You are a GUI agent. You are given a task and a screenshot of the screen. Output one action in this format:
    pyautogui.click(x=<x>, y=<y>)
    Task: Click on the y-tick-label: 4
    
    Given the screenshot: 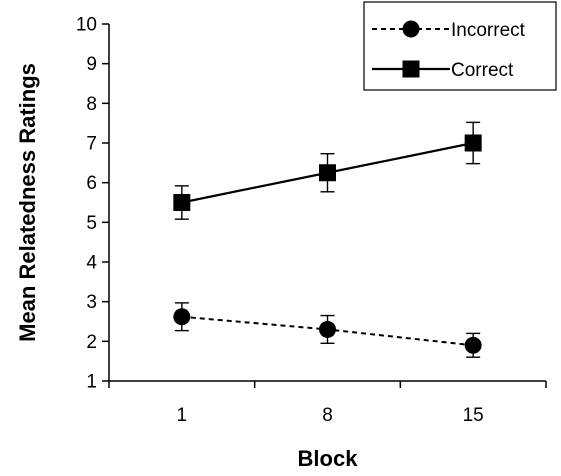 What is the action you would take?
    pyautogui.click(x=91, y=263)
    